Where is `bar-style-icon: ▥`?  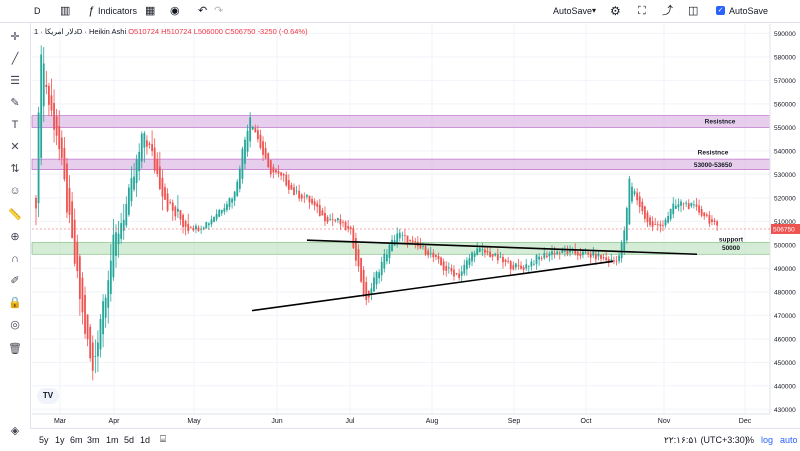 bar-style-icon: ▥ is located at coordinates (65, 11).